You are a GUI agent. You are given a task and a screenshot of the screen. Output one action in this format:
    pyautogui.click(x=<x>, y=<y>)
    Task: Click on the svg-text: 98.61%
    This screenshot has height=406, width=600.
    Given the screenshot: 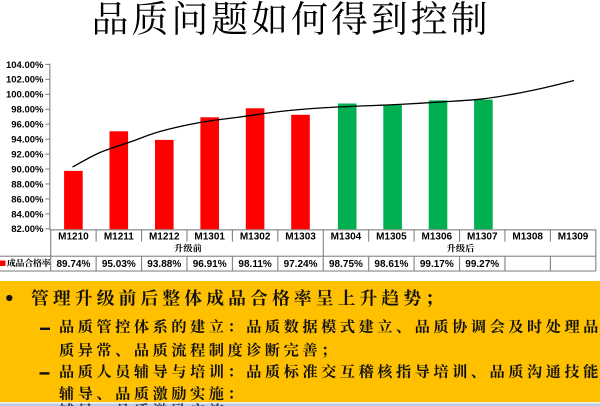 What is the action you would take?
    pyautogui.click(x=391, y=264)
    